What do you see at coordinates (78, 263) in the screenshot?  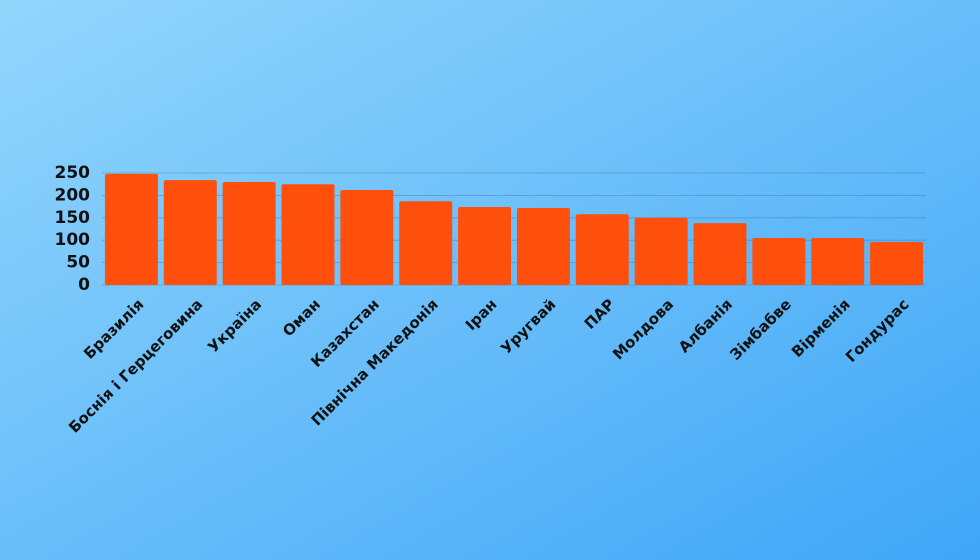 I see `y-tick-label: 50` at bounding box center [78, 263].